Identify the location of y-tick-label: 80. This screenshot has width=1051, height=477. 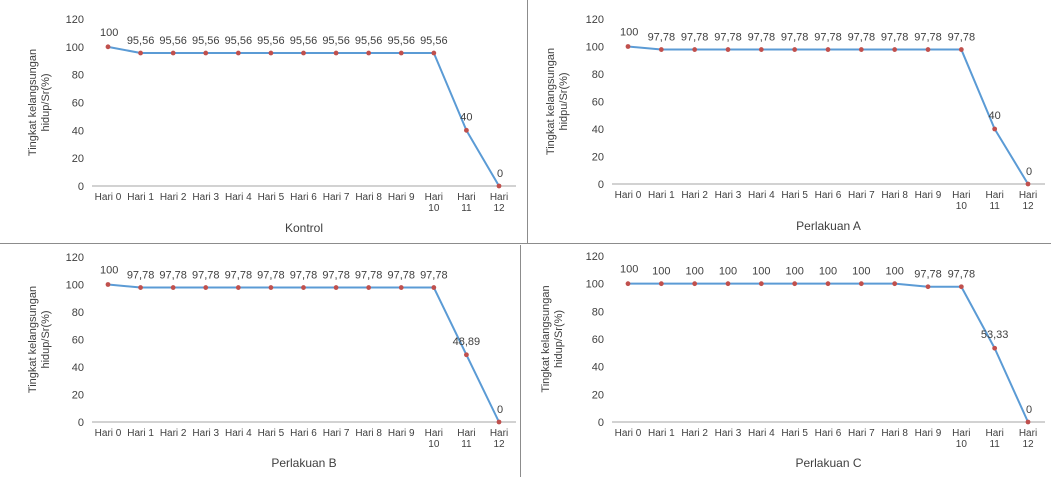
(78, 76).